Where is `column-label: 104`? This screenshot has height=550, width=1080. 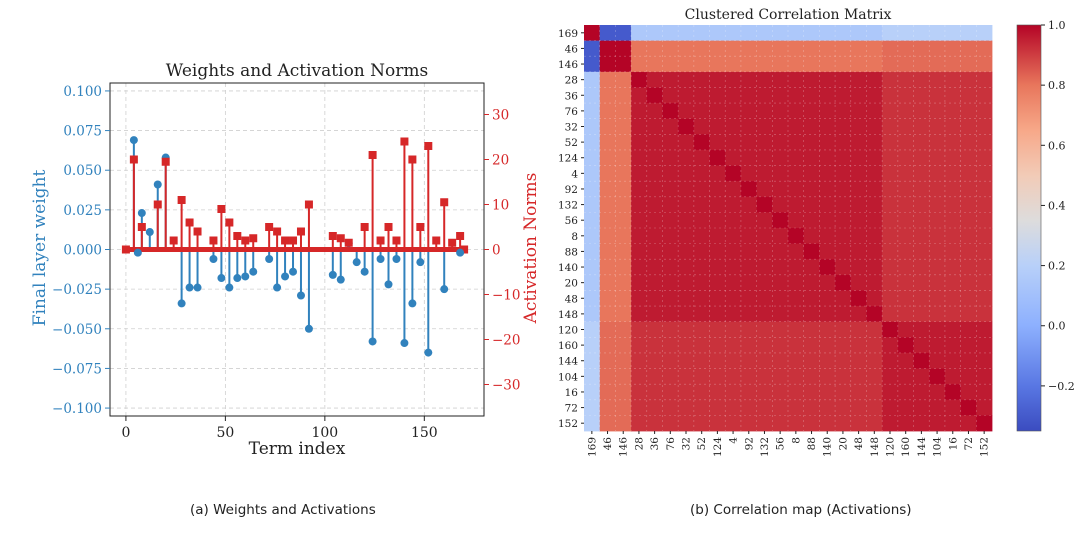 column-label: 104 is located at coordinates (938, 447).